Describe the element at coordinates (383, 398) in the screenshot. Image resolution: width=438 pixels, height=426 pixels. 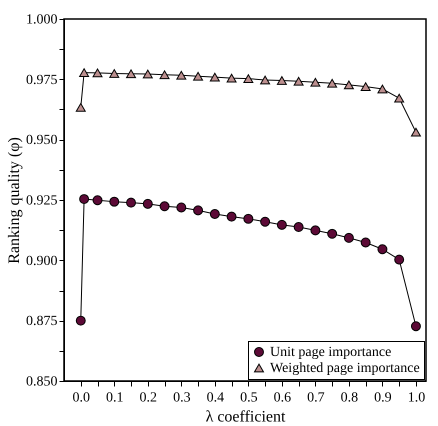
I see `x-tick-label: 0.9` at that location.